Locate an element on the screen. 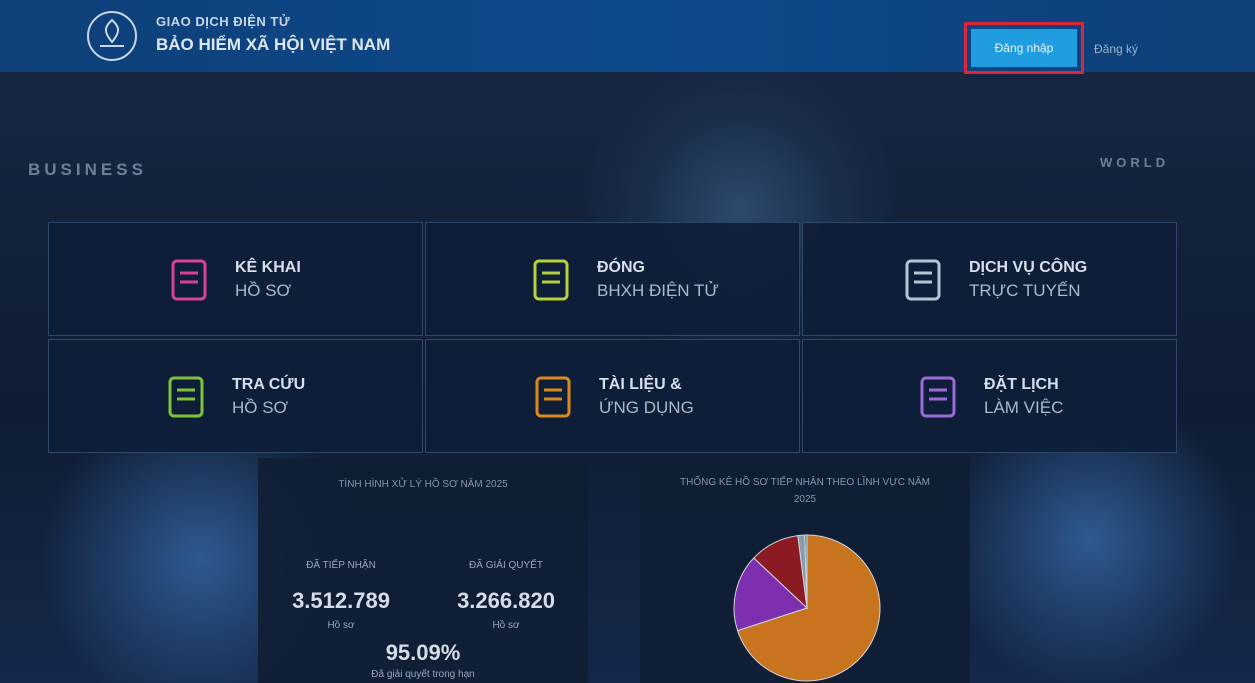 The height and width of the screenshot is (683, 1255). service-tile: DỊCH VỤ CÔNG TRỰC TUYẾN is located at coordinates (989, 279).